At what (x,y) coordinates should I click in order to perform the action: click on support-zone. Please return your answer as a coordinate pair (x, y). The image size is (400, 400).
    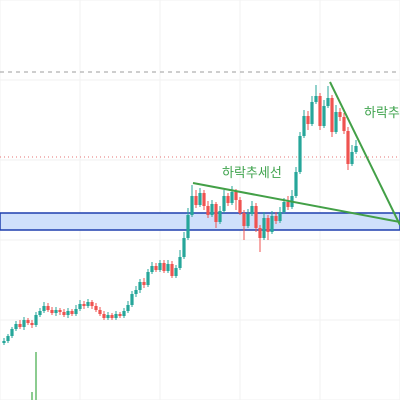
    Looking at the image, I should click on (200, 221).